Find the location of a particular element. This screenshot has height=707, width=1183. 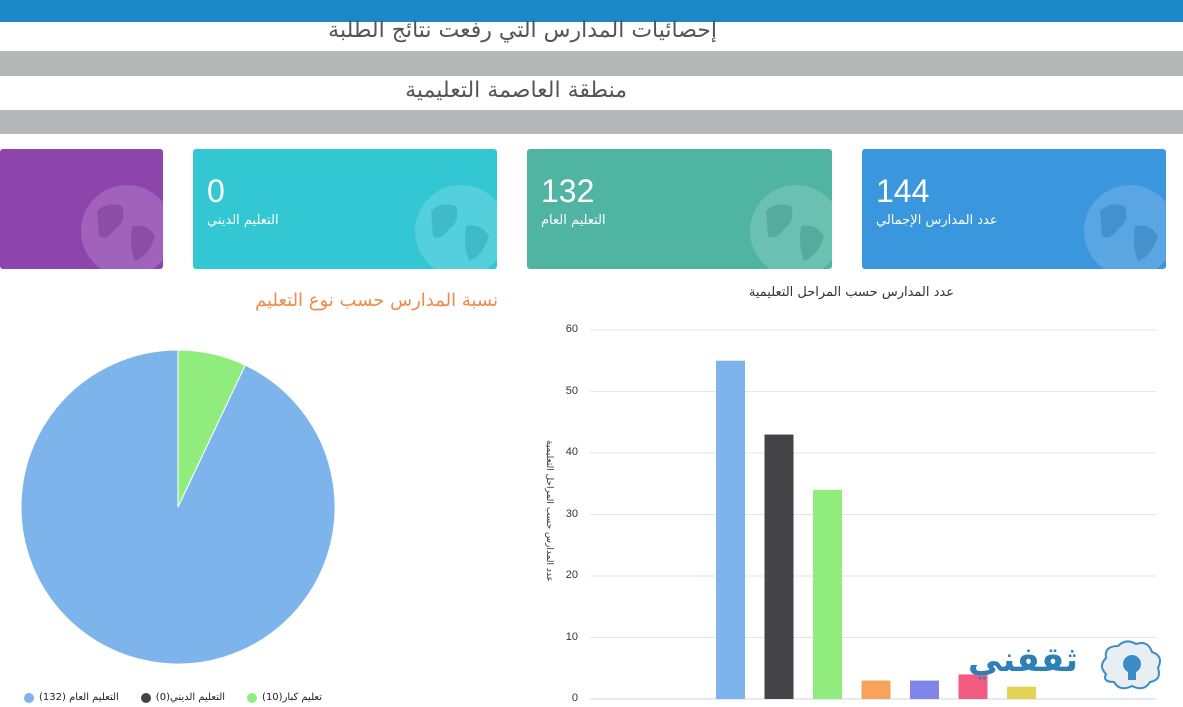

legend-label: التعليم الديني(0) is located at coordinates (190, 697).